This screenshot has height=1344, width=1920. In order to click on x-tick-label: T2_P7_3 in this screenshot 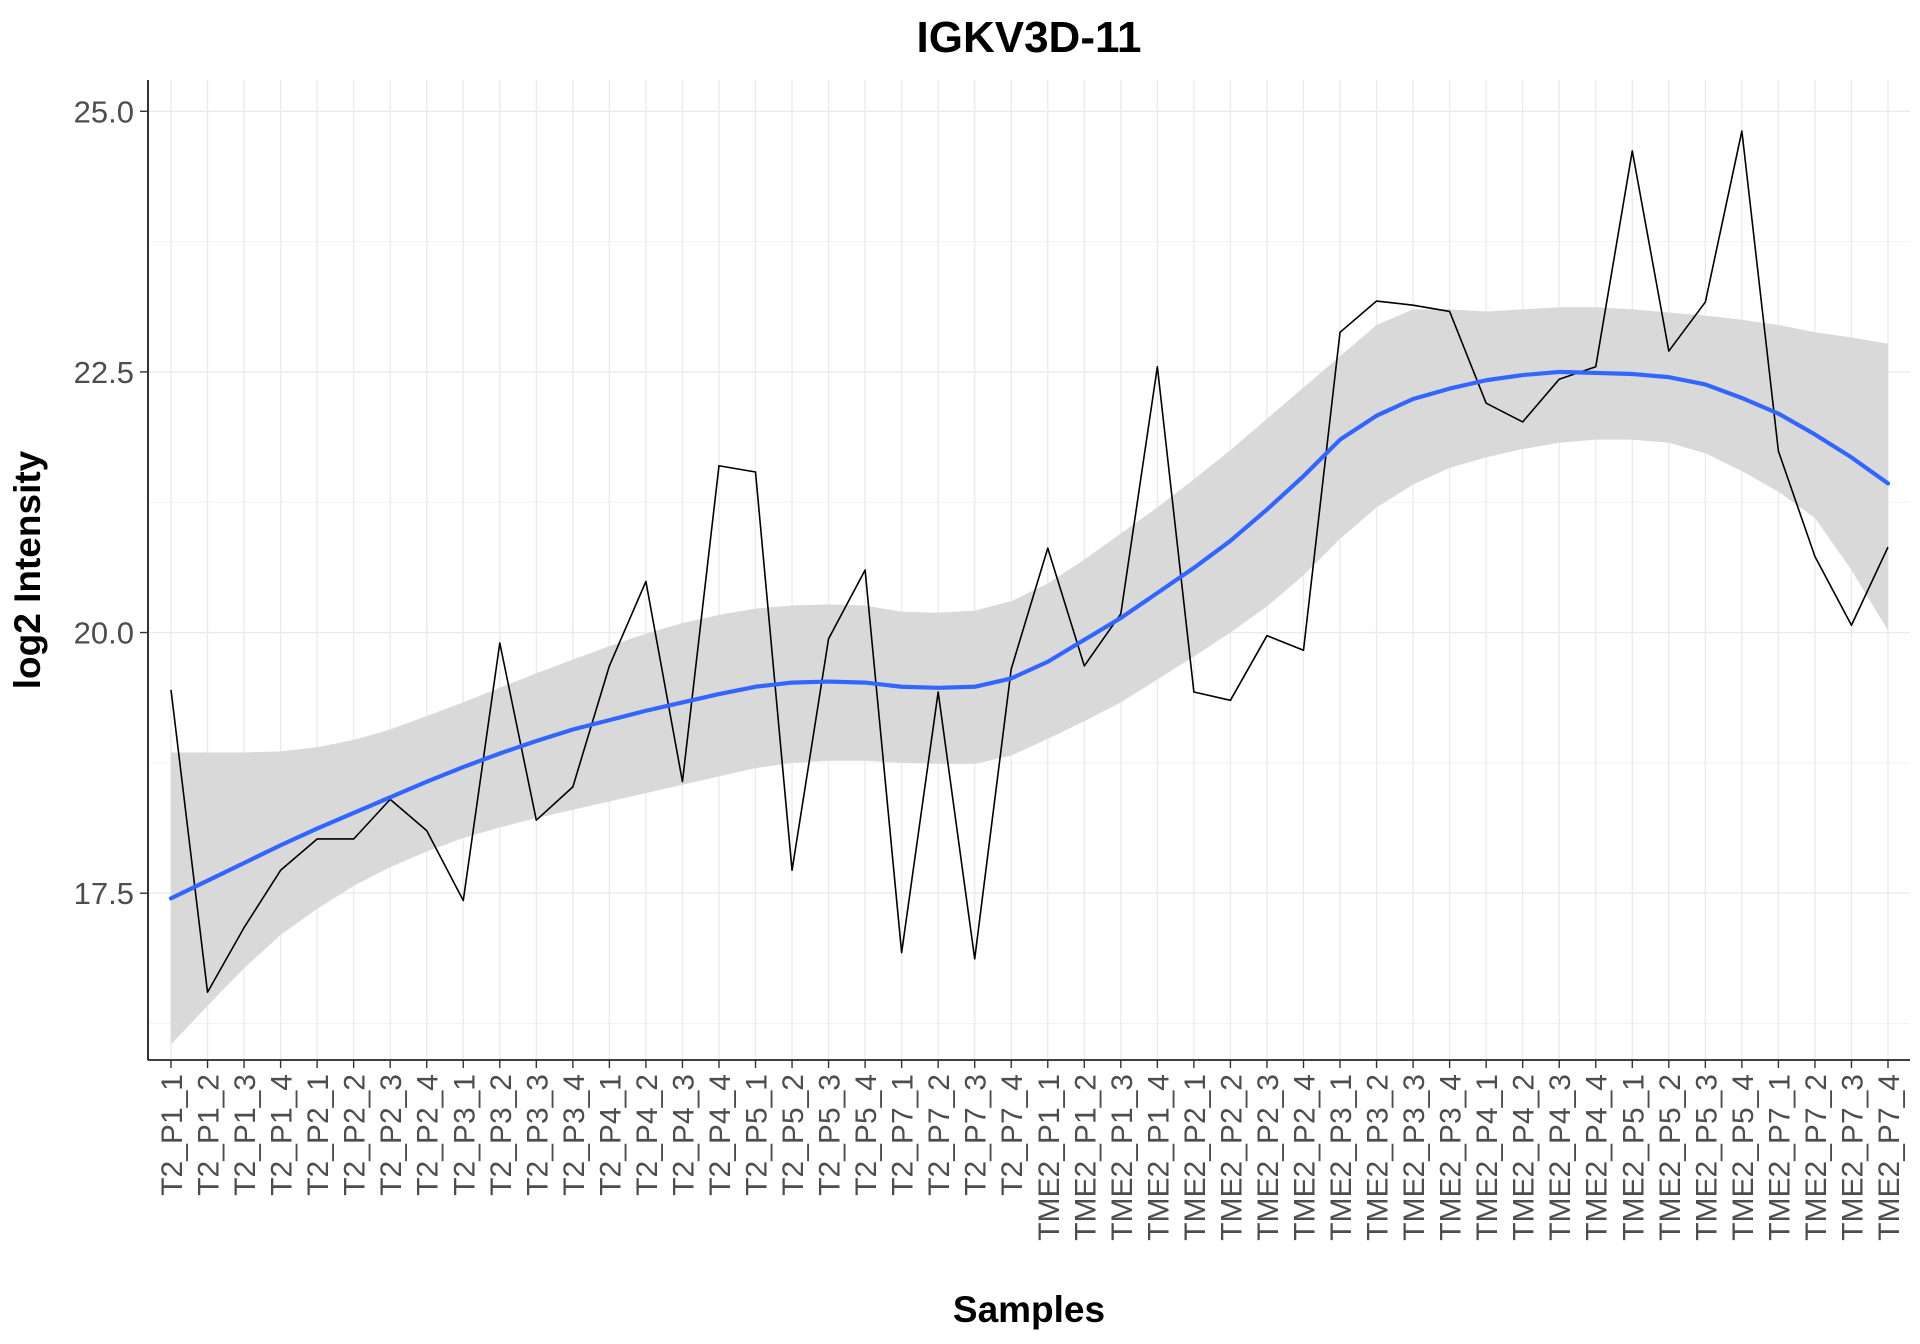, I will do `click(976, 1135)`.